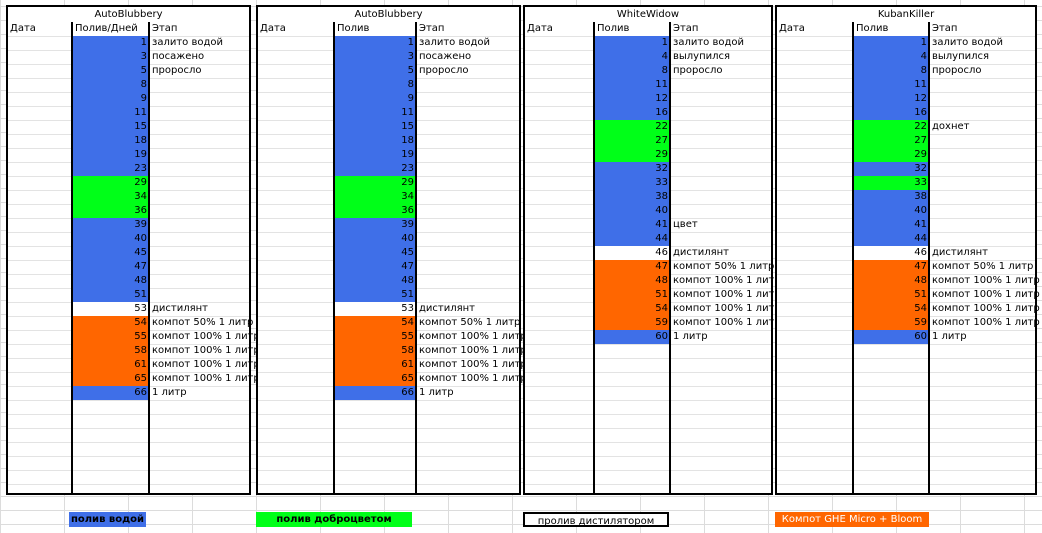 The height and width of the screenshot is (533, 1042). Describe the element at coordinates (632, 99) in the screenshot. I see `watering-day-cell: 12` at that location.